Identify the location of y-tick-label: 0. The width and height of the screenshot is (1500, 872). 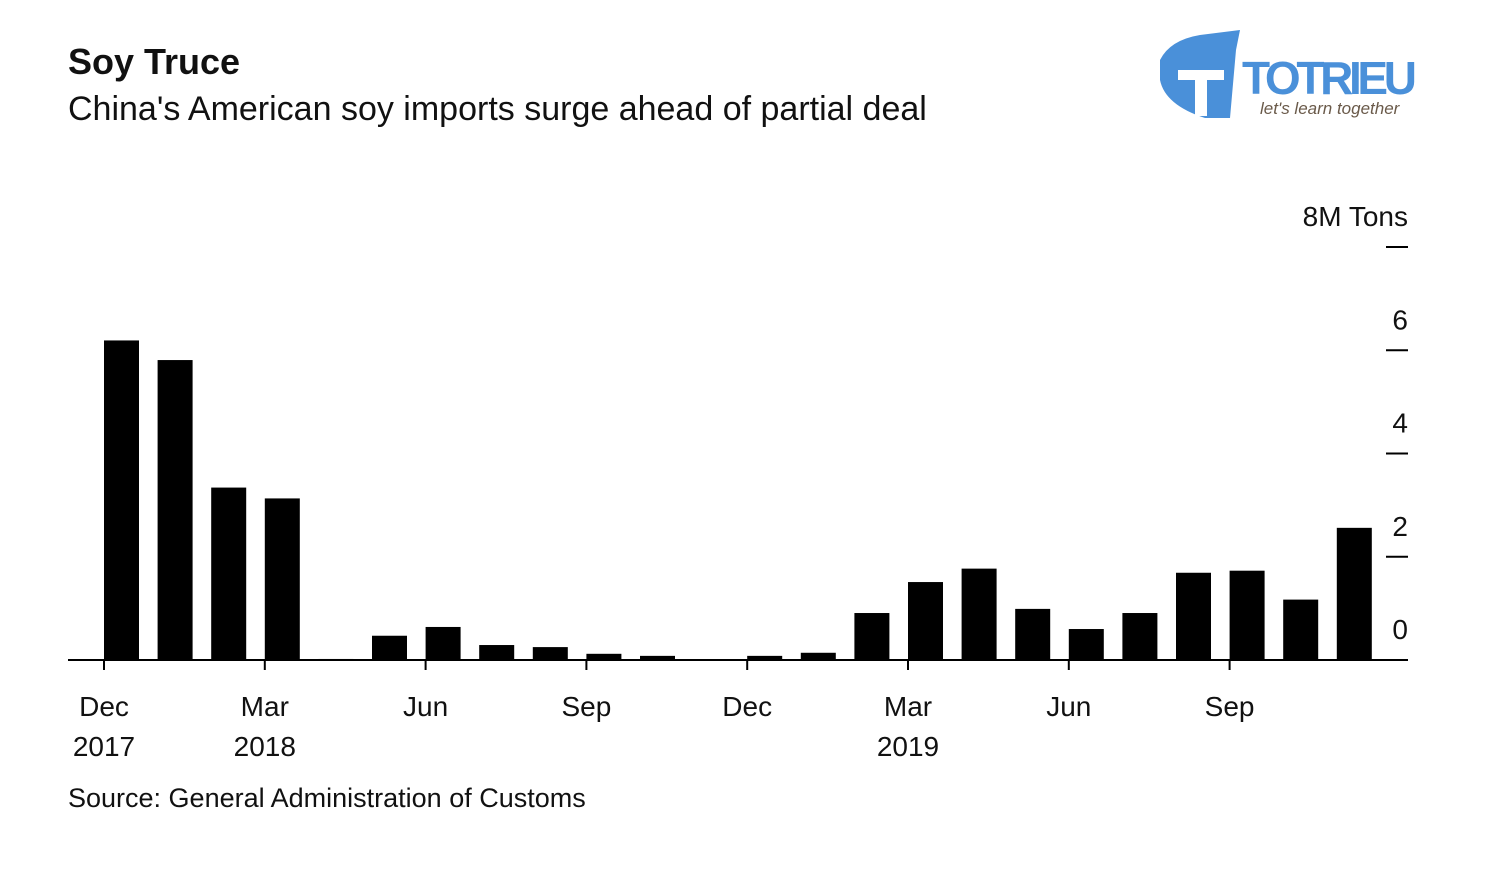
(1400, 629).